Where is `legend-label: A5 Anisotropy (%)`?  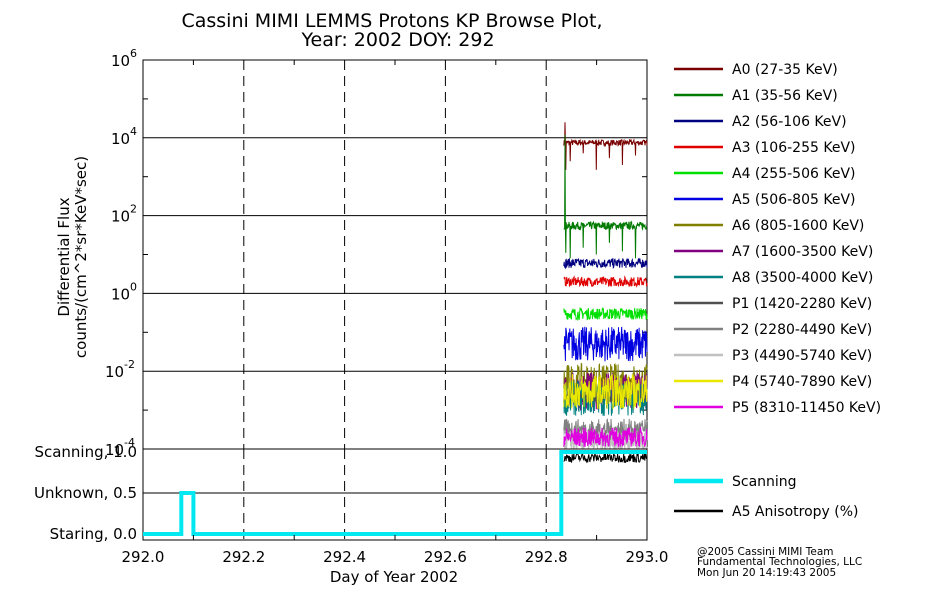 legend-label: A5 Anisotropy (%) is located at coordinates (795, 512).